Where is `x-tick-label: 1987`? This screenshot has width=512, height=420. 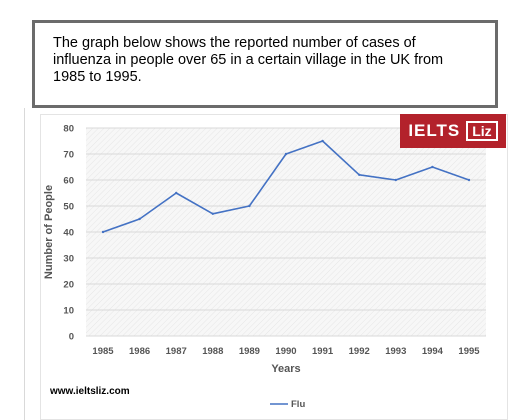
x-tick-label: 1987 is located at coordinates (176, 351).